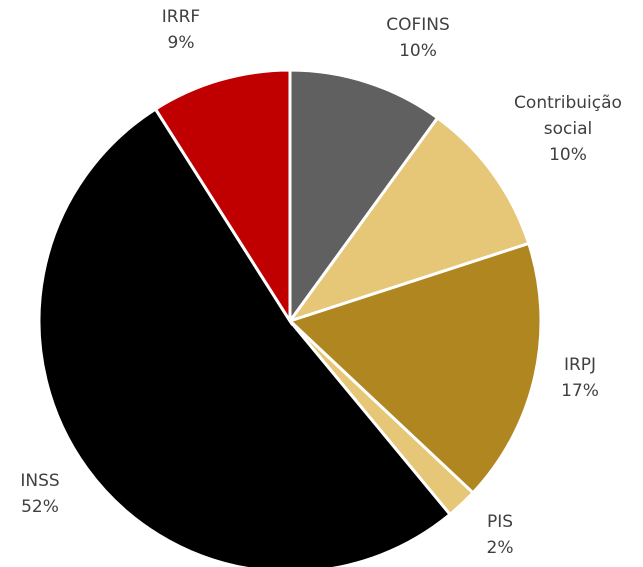  I want to click on slice-value-label: 2%, so click(500, 548).